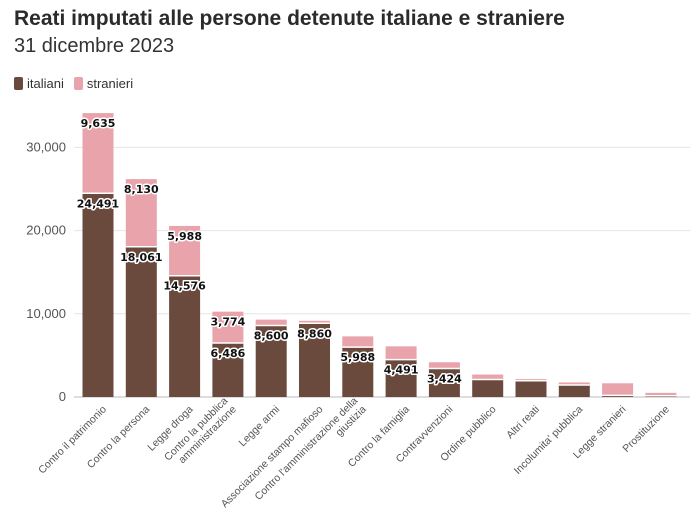  I want to click on x-tick-label-line: Legge armi, so click(260, 426).